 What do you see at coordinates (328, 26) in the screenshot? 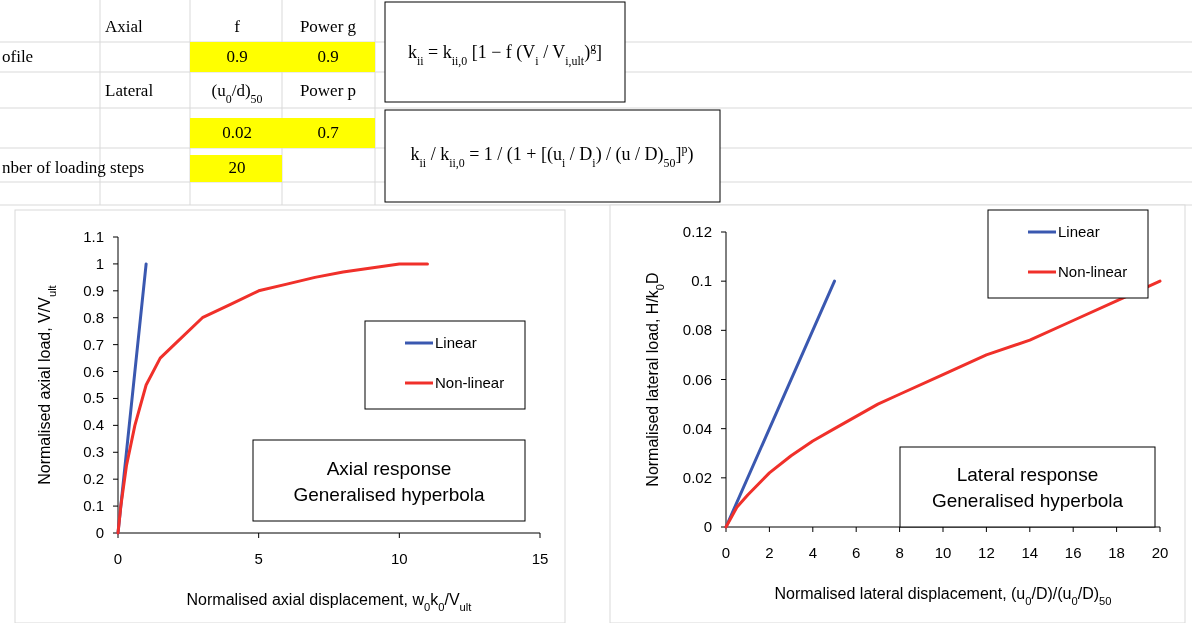
I see `text: Power g` at bounding box center [328, 26].